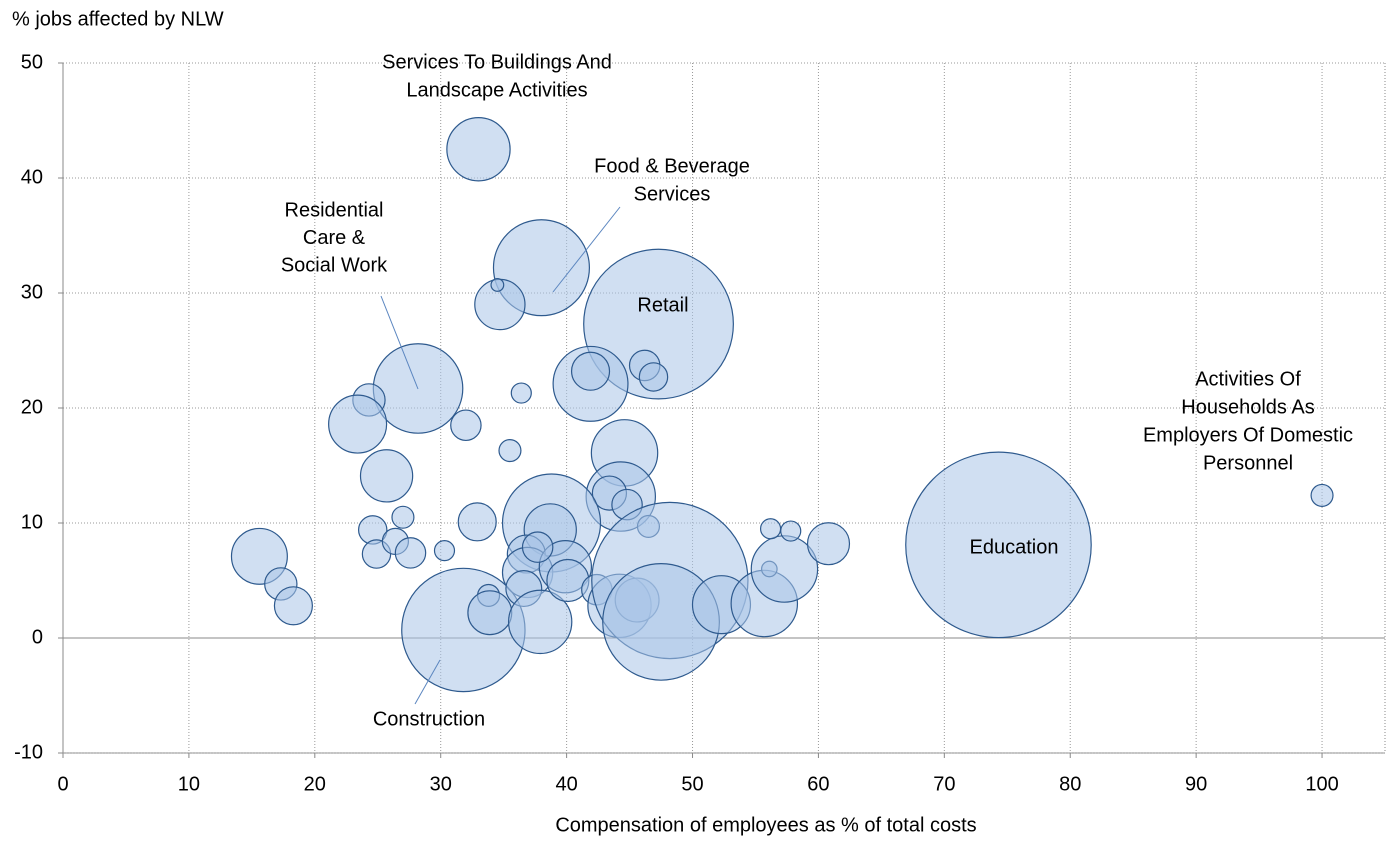 Image resolution: width=1392 pixels, height=845 pixels. I want to click on x-tick-label: 90, so click(1196, 784).